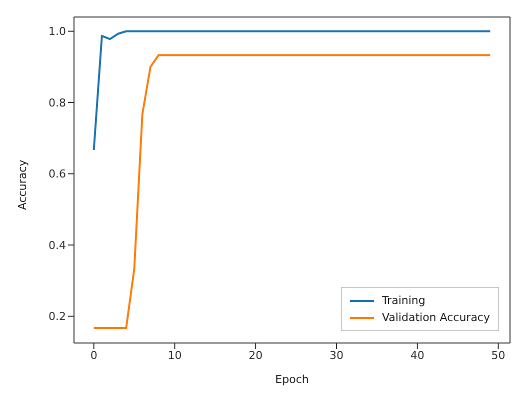 Image resolution: width=527 pixels, height=400 pixels. What do you see at coordinates (404, 301) in the screenshot?
I see `legend-label: Training` at bounding box center [404, 301].